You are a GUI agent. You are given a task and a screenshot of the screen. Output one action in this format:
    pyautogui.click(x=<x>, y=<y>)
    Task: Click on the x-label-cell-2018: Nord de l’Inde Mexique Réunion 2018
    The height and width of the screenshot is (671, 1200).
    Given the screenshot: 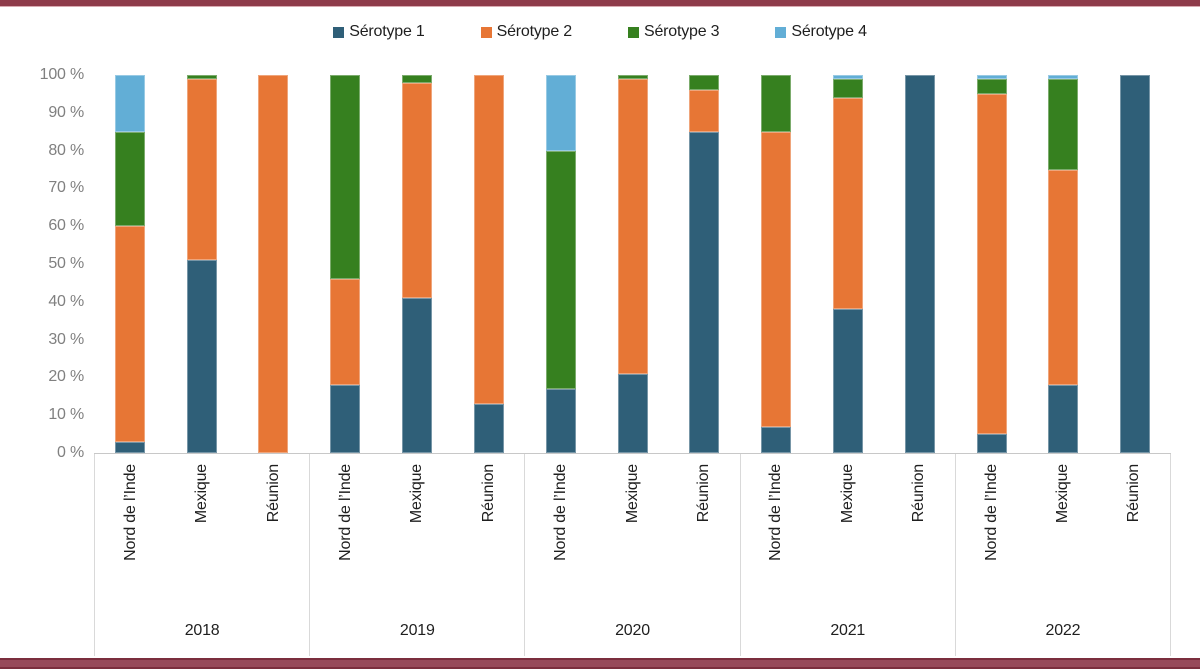 What is the action you would take?
    pyautogui.click(x=201, y=555)
    